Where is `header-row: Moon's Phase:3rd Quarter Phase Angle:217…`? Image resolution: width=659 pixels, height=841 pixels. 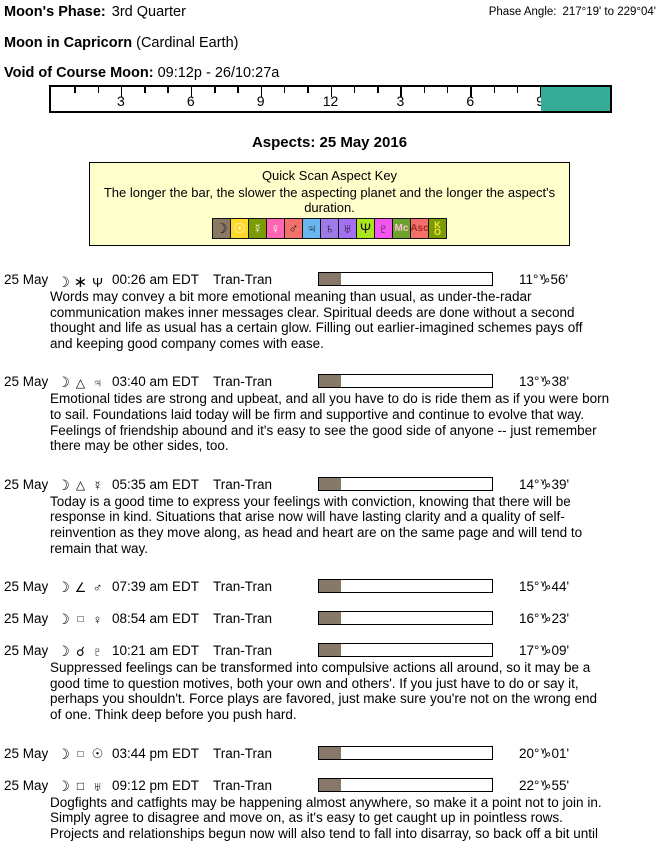
header-row: Moon's Phase:3rd Quarter Phase Angle:217… is located at coordinates (329, 10).